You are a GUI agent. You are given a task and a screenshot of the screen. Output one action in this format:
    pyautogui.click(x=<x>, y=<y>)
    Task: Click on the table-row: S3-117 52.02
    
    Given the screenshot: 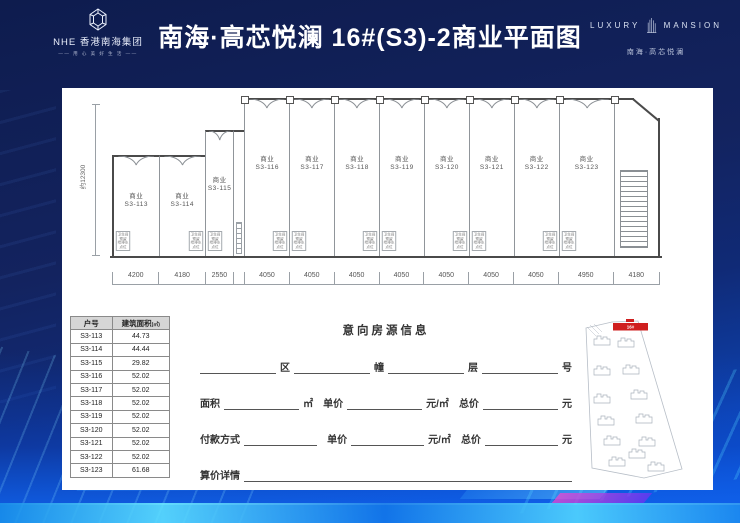 What is the action you would take?
    pyautogui.click(x=120, y=390)
    